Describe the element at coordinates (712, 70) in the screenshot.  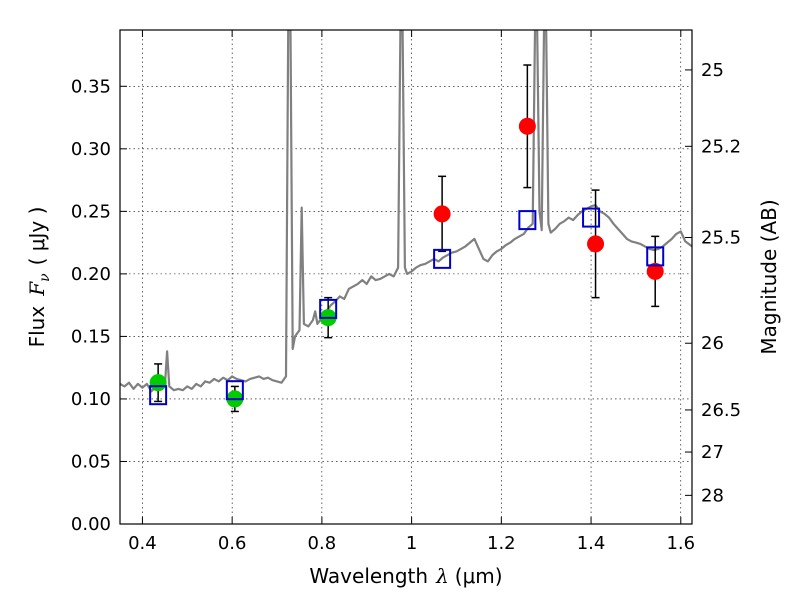
I see `y2-tick-label: 25` at that location.